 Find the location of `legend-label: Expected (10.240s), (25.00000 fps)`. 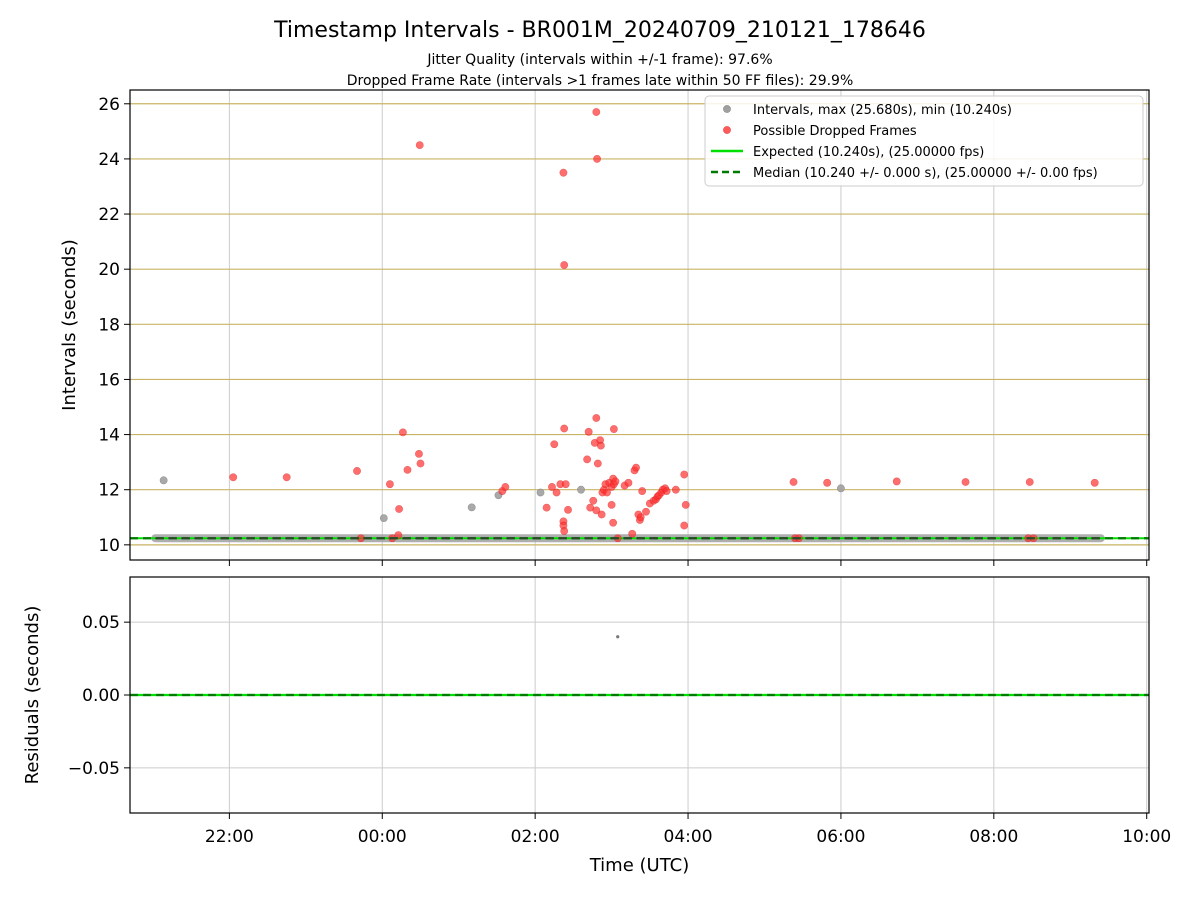

legend-label: Expected (10.240s), (25.00000 fps) is located at coordinates (868, 152).